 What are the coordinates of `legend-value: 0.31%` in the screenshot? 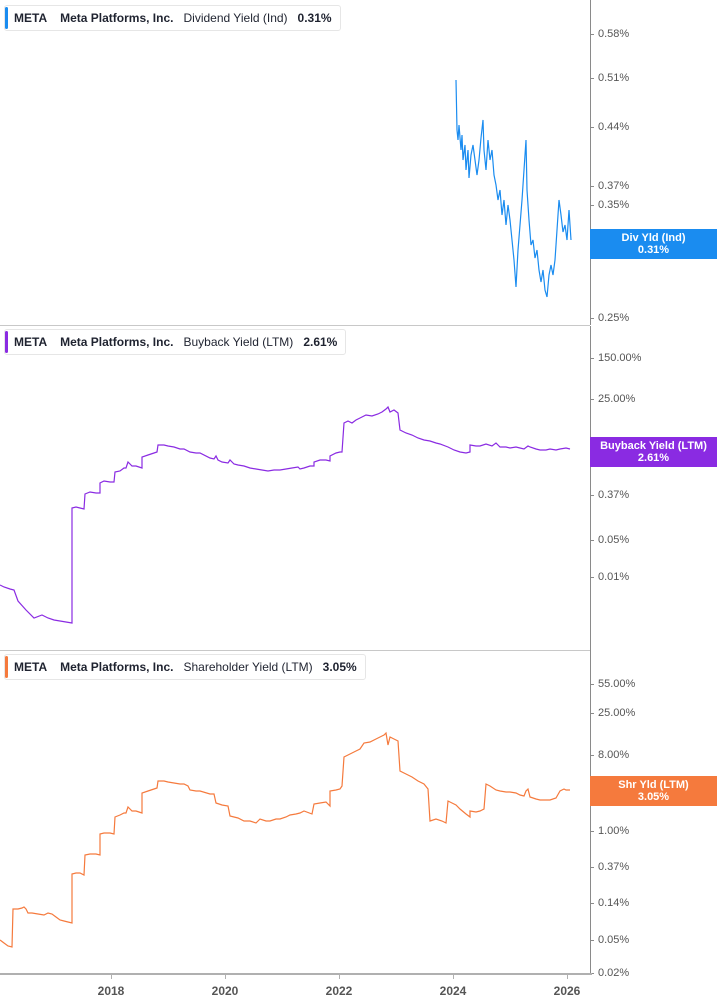 It's located at (314, 18).